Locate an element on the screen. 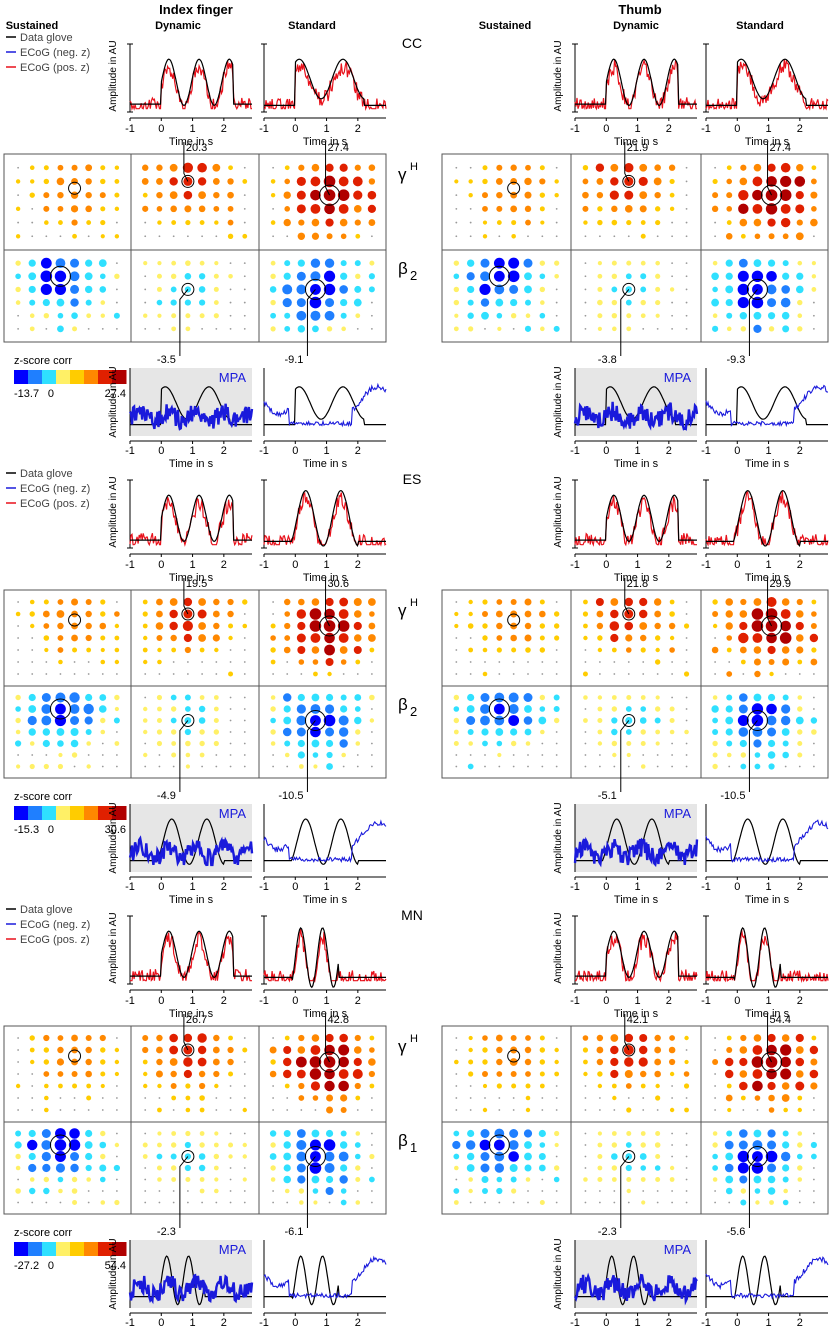 The width and height of the screenshot is (832, 1331). peak-electrode-marker is located at coordinates (330, 195).